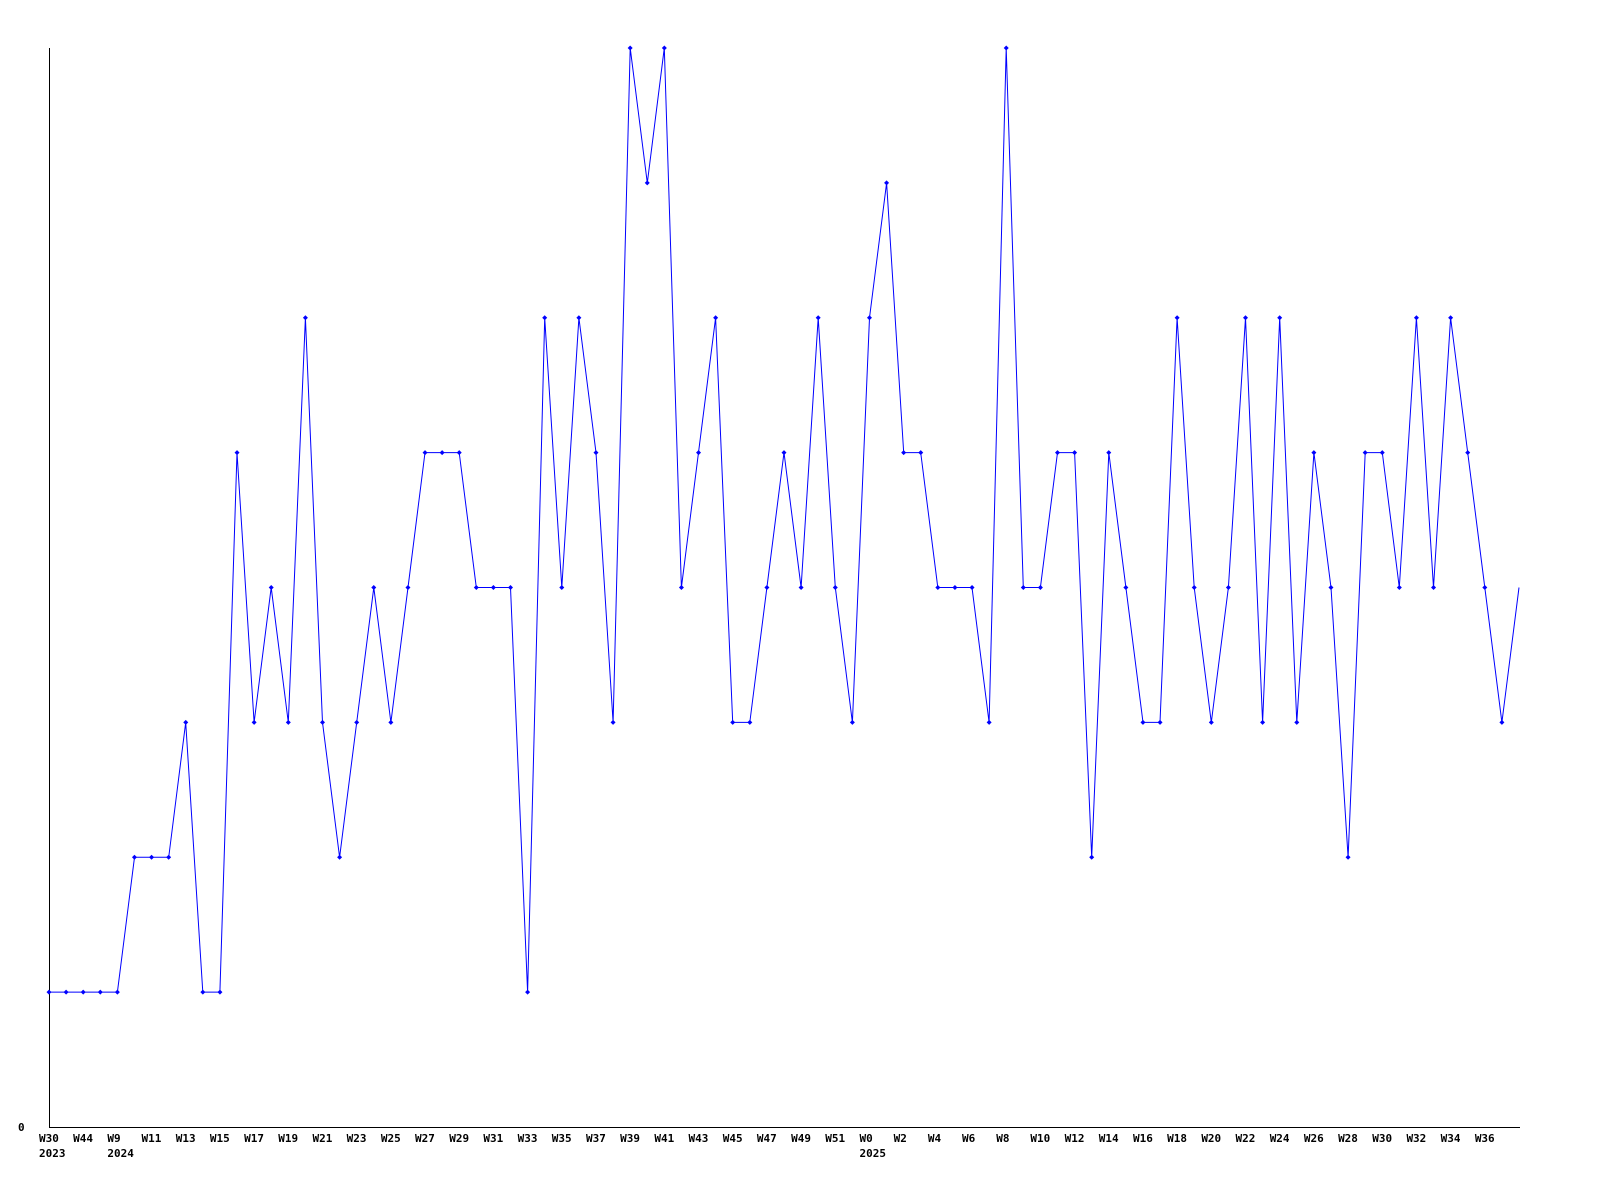 The height and width of the screenshot is (1200, 1600). Describe the element at coordinates (801, 1138) in the screenshot. I see `x-tick-label: W49` at that location.